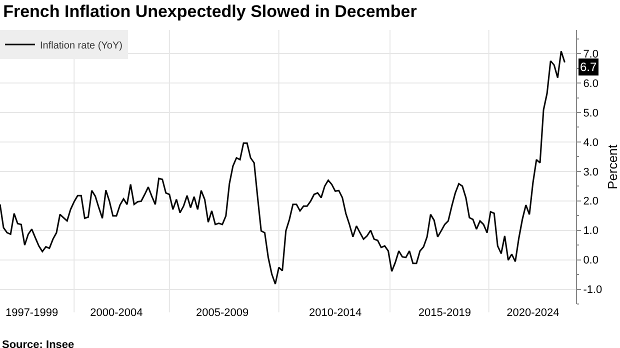  What do you see at coordinates (81, 46) in the screenshot?
I see `legend-label: Inflation rate (YoY)` at bounding box center [81, 46].